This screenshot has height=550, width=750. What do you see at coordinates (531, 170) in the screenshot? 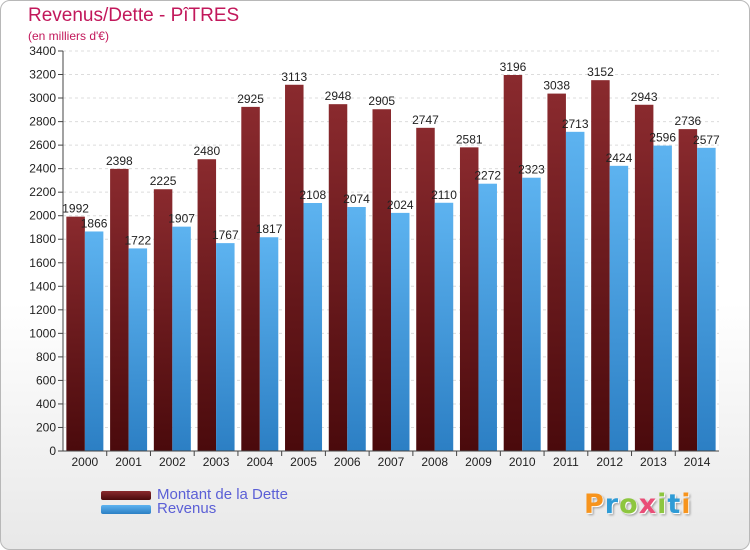
I see `data-label-revenus: 2323` at bounding box center [531, 170].